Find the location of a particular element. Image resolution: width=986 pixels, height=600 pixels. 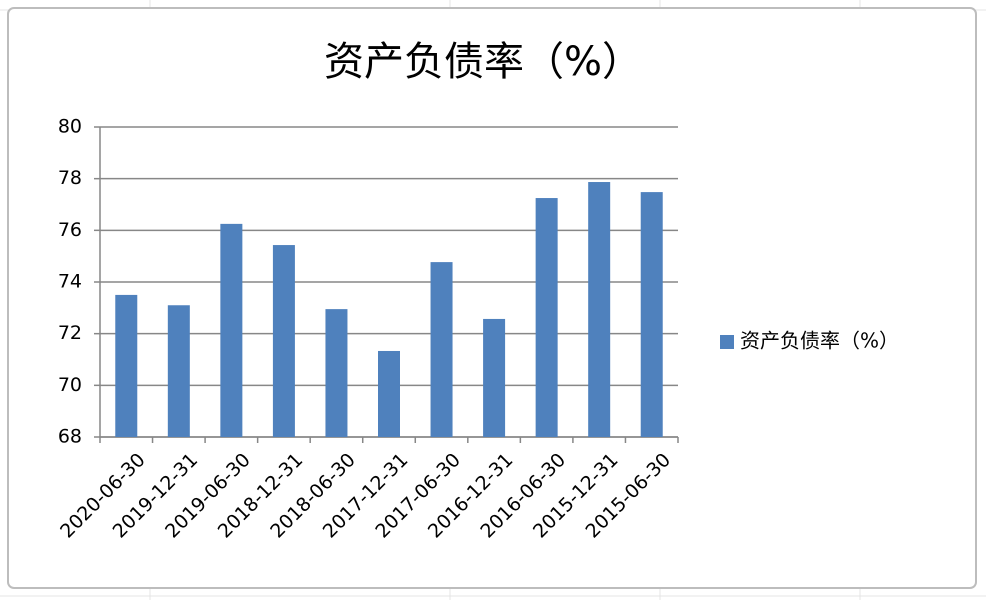

y-tick-label: 72 is located at coordinates (70, 333).